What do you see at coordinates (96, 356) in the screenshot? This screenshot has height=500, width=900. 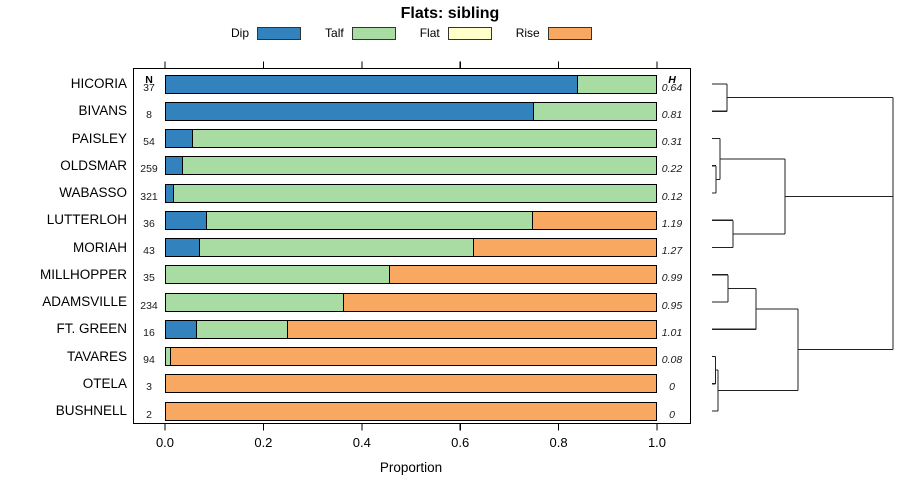 I see `category-label: TAVARES` at bounding box center [96, 356].